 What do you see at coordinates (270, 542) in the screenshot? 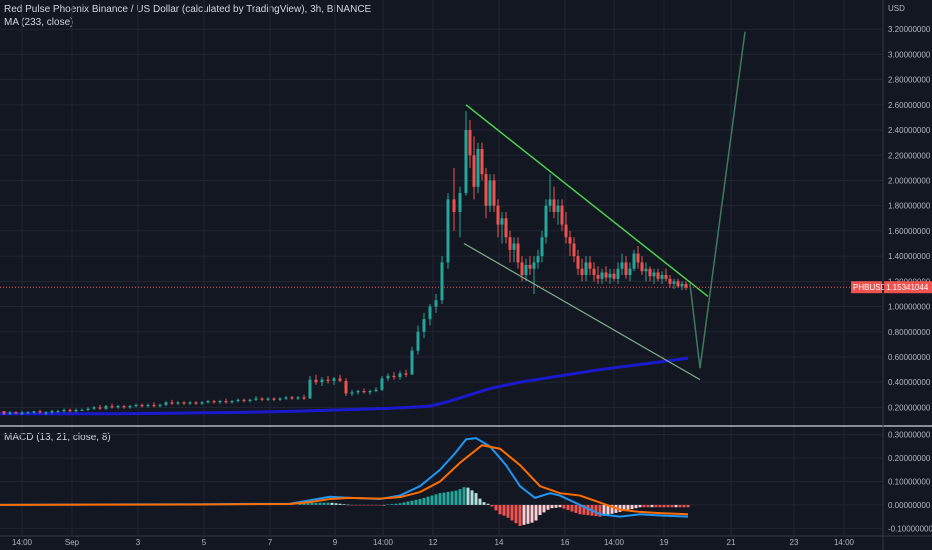
I see `time-tick-label: 7` at bounding box center [270, 542].